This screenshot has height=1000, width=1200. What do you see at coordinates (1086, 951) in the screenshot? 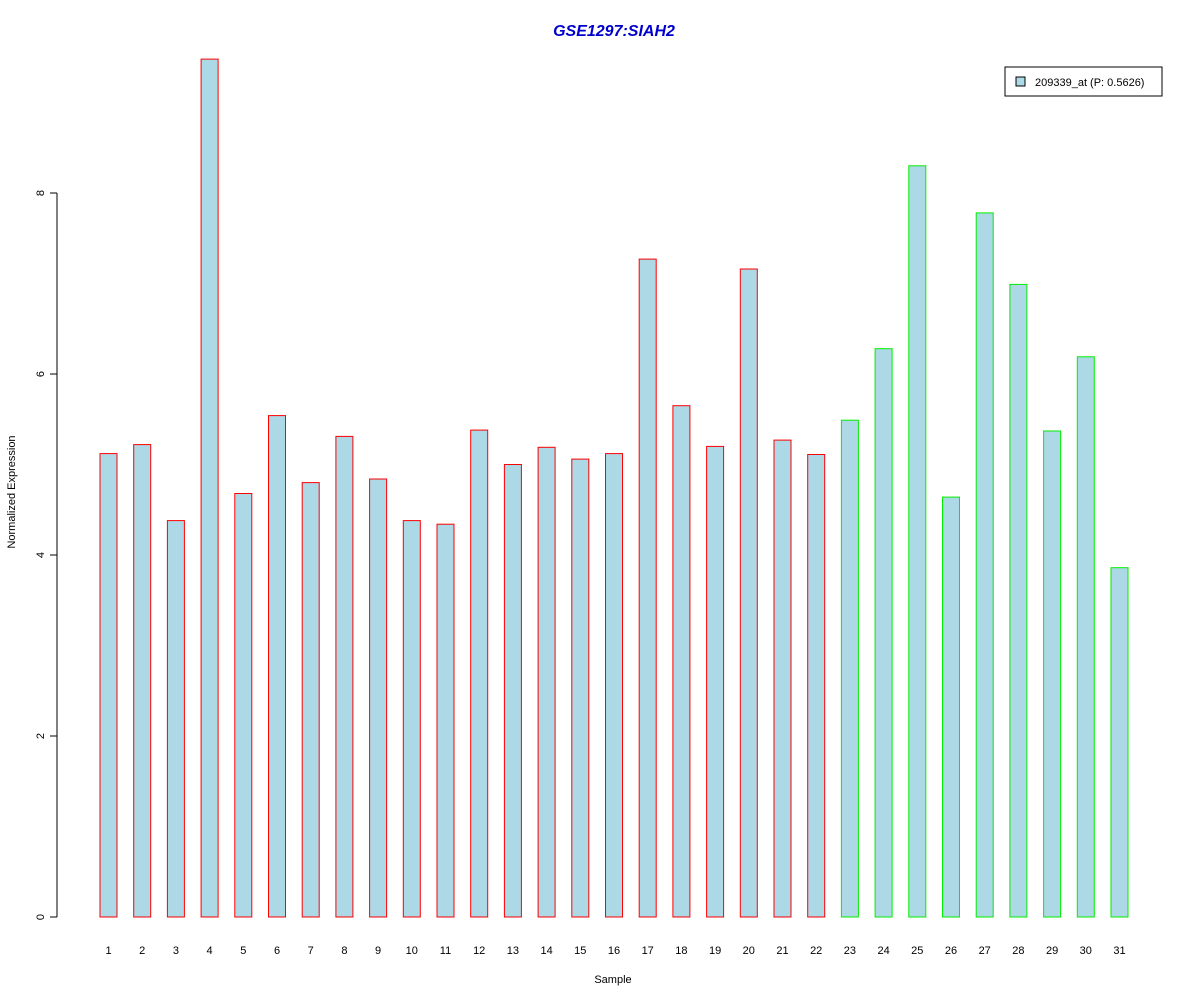
I see `x-tick-label: 30` at bounding box center [1086, 951].